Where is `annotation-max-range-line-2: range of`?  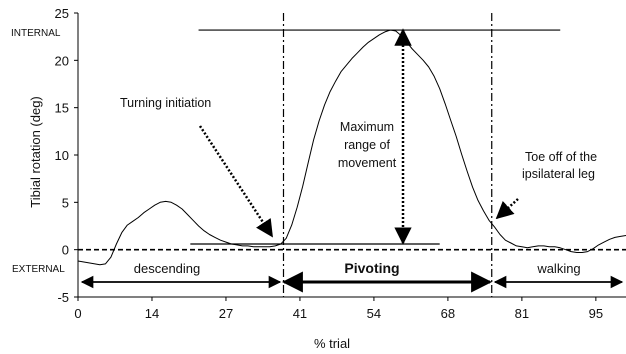 annotation-max-range-line-2: range of is located at coordinates (367, 145).